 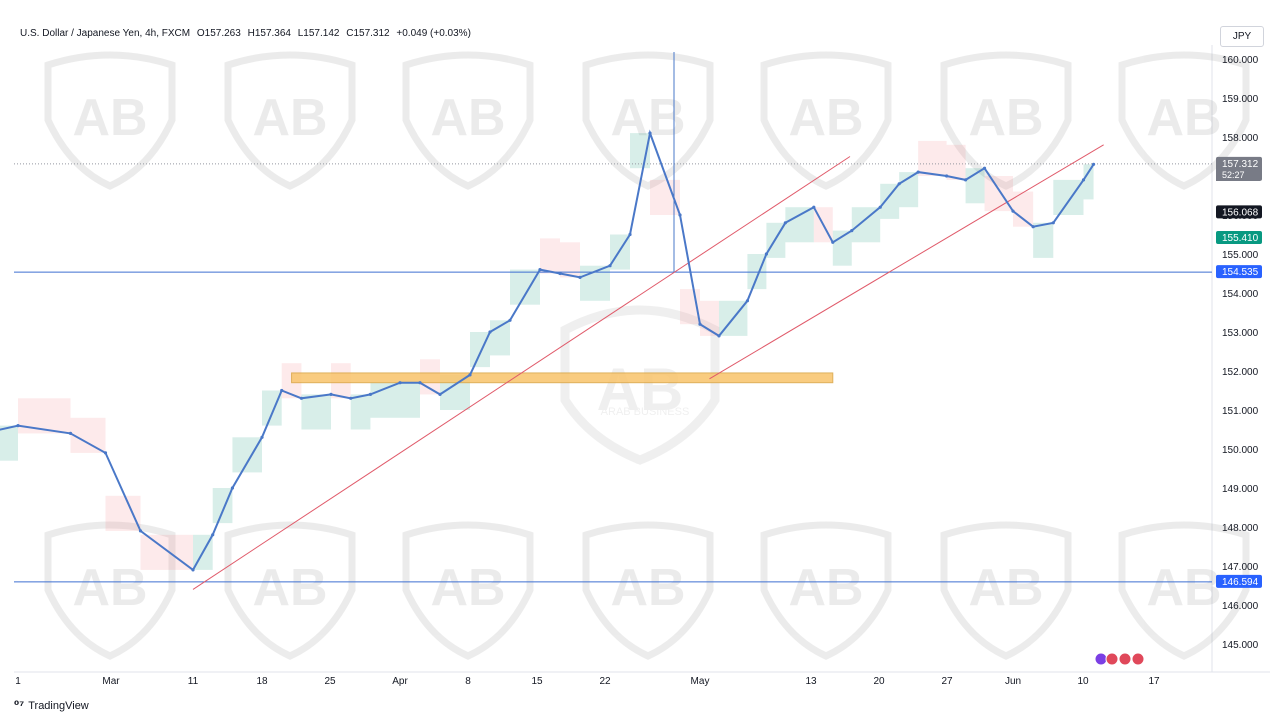 I want to click on price-label-text: 155.410, so click(x=1240, y=238).